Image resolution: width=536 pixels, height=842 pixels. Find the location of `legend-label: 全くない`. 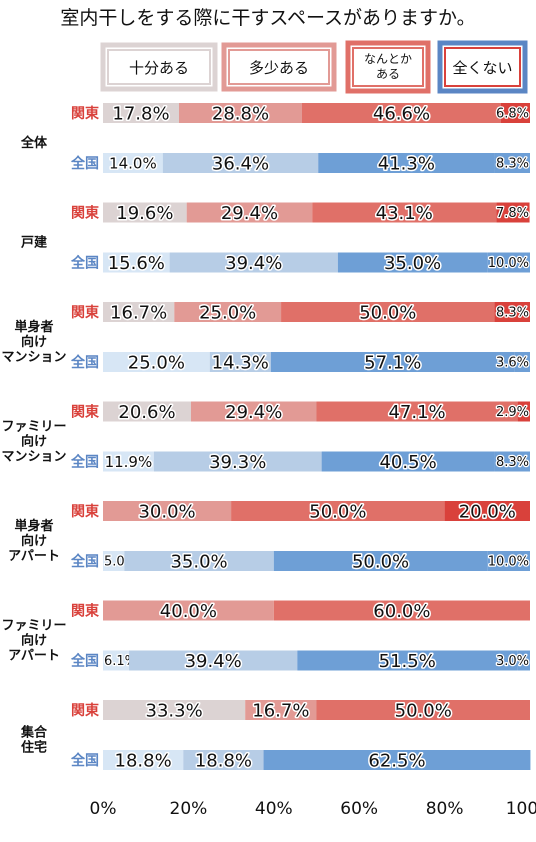

legend-label: 全くない is located at coordinates (482, 68).